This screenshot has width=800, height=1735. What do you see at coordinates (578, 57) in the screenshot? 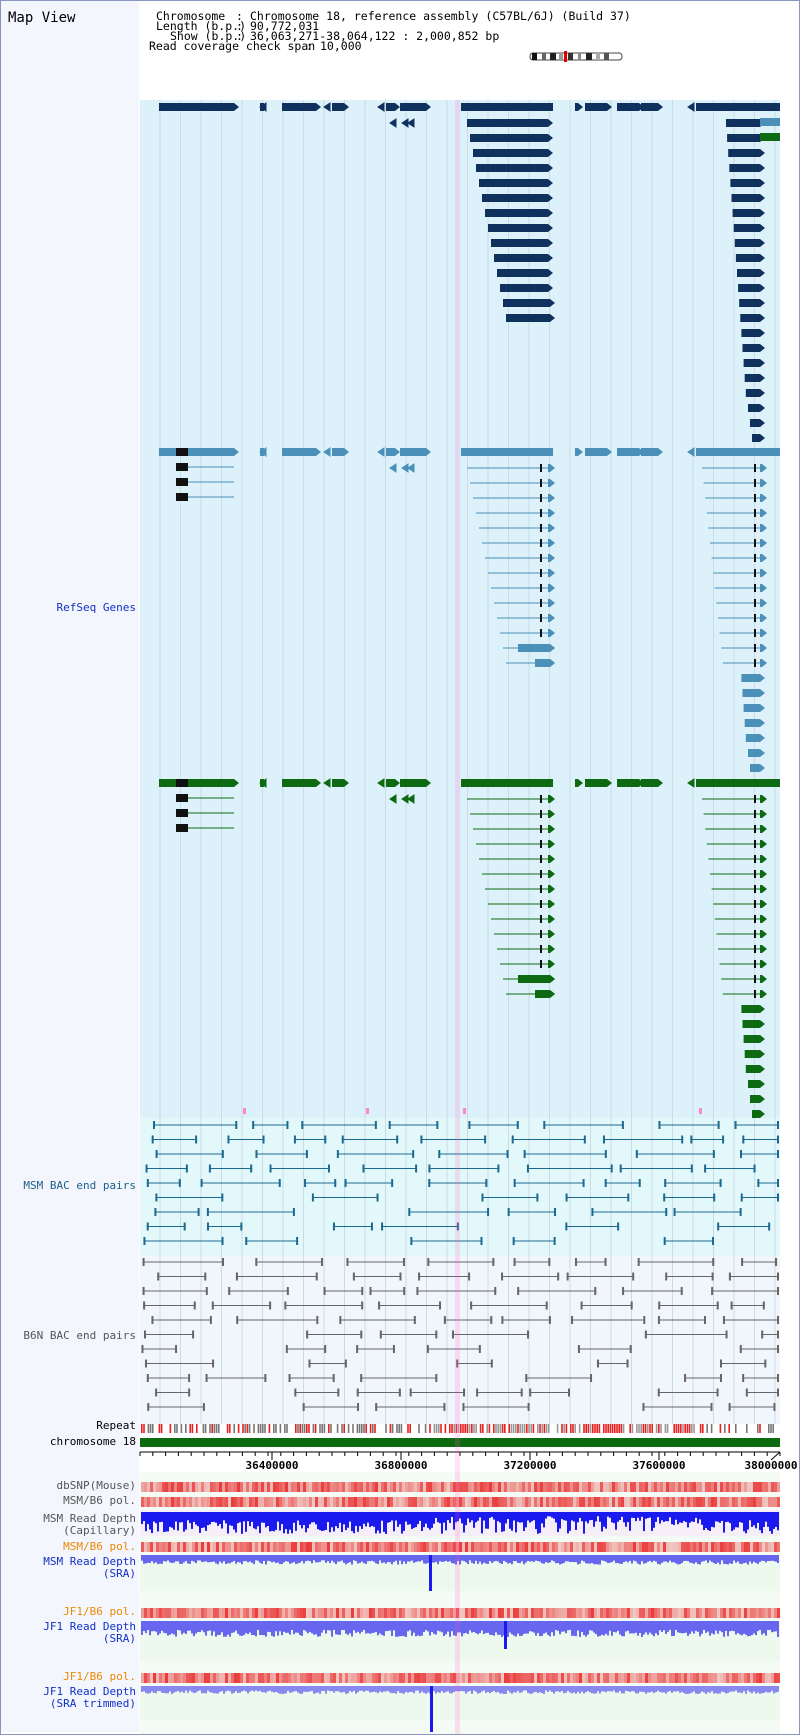
I see `chromosome-ideogram` at bounding box center [578, 57].